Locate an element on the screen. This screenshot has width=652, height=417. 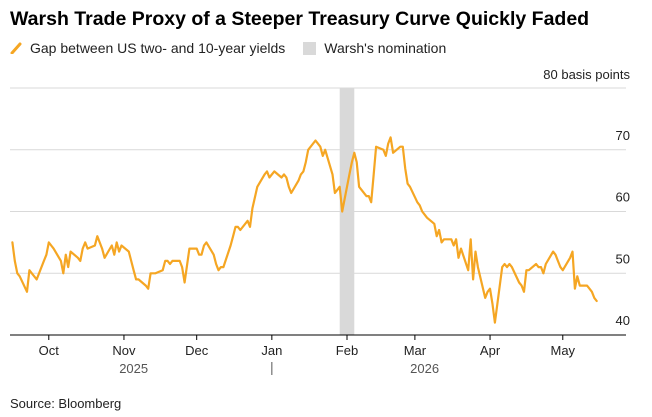
legend-label-nomination: Warsh's nomination is located at coordinates (385, 48).